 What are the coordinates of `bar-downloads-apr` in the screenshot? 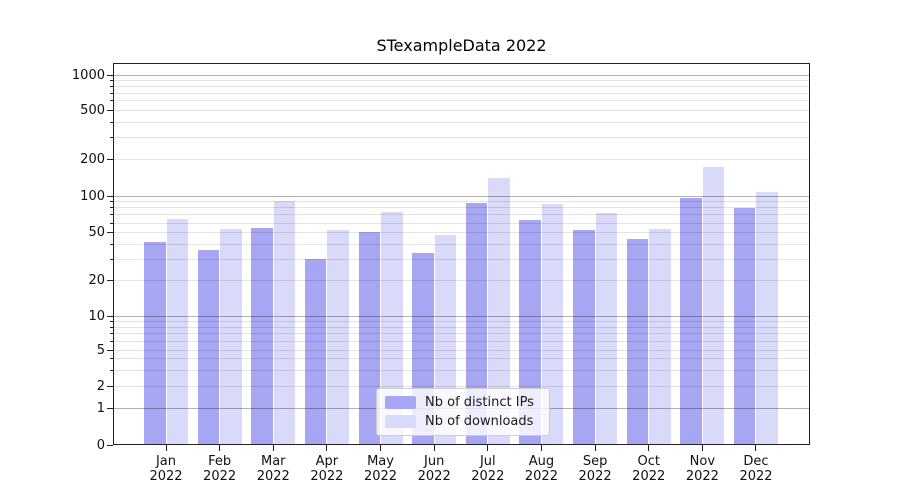 It's located at (338, 337).